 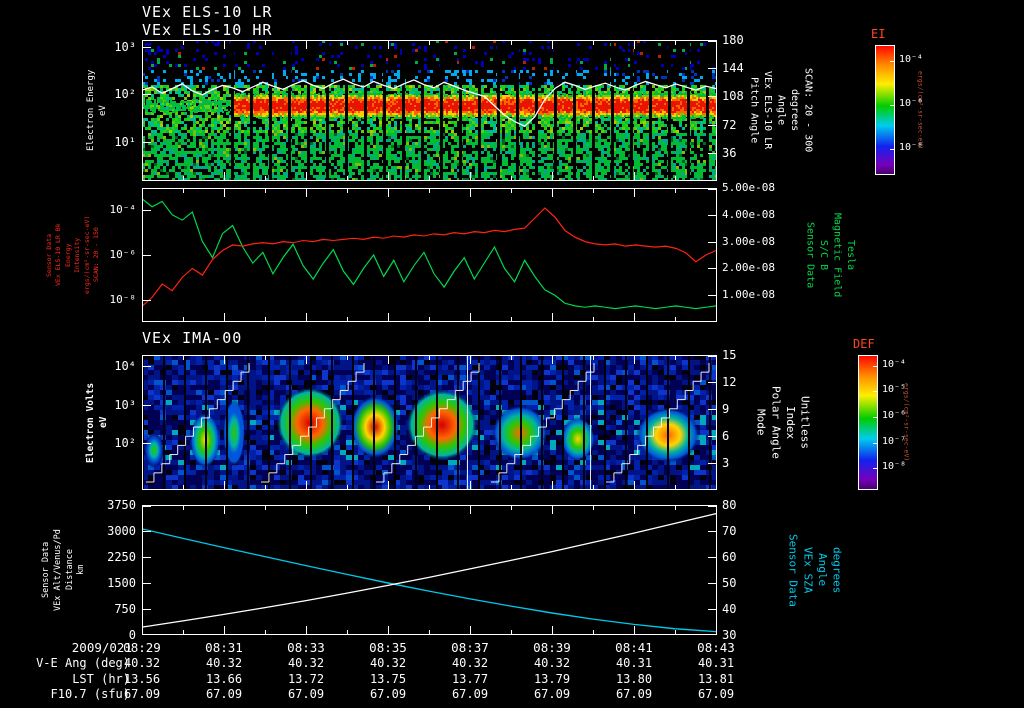 What do you see at coordinates (470, 678) in the screenshot?
I see `bottom-row-value: 13.77` at bounding box center [470, 678].